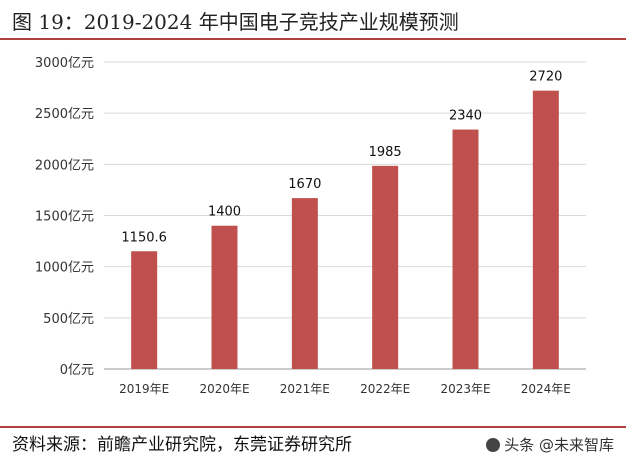 The image size is (626, 468). What do you see at coordinates (224, 389) in the screenshot?
I see `x-tick-label: 2020年E` at bounding box center [224, 389].